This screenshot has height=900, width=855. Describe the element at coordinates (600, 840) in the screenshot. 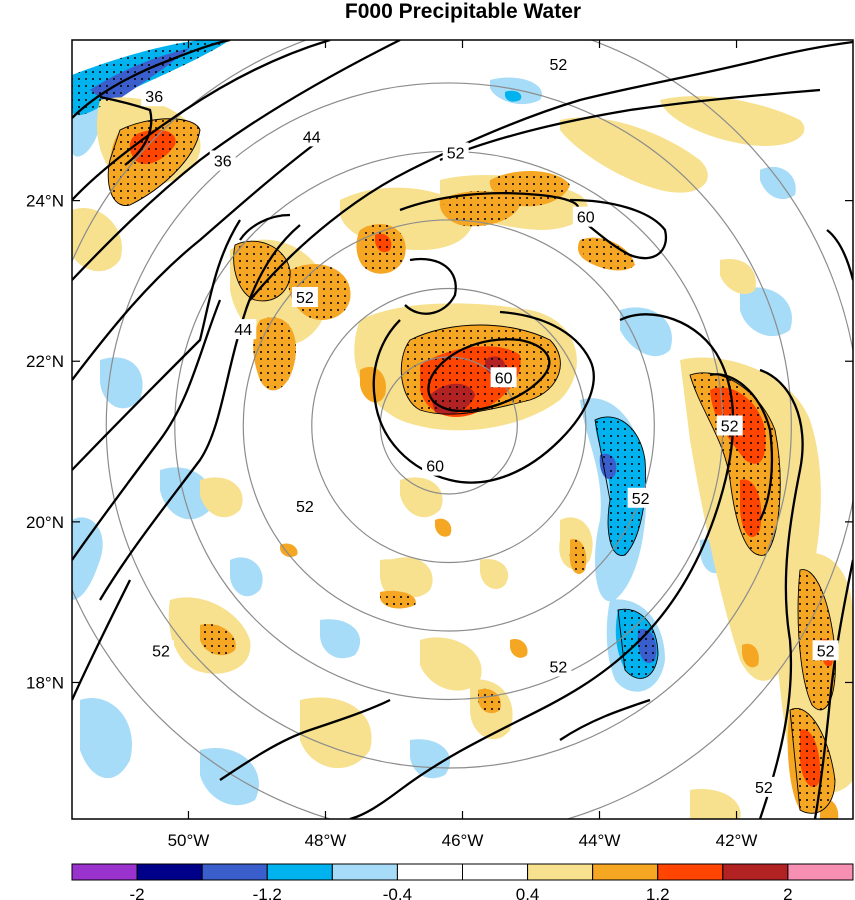

I see `x-tick-label: 44°W` at that location.